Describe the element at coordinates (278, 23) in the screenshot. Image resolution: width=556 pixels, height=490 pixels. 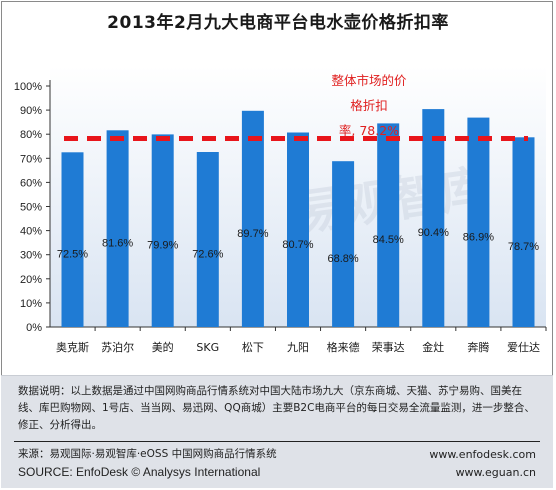
I see `chart-title: 2013年2月九大电商平台电水壶价格折扣率` at that location.